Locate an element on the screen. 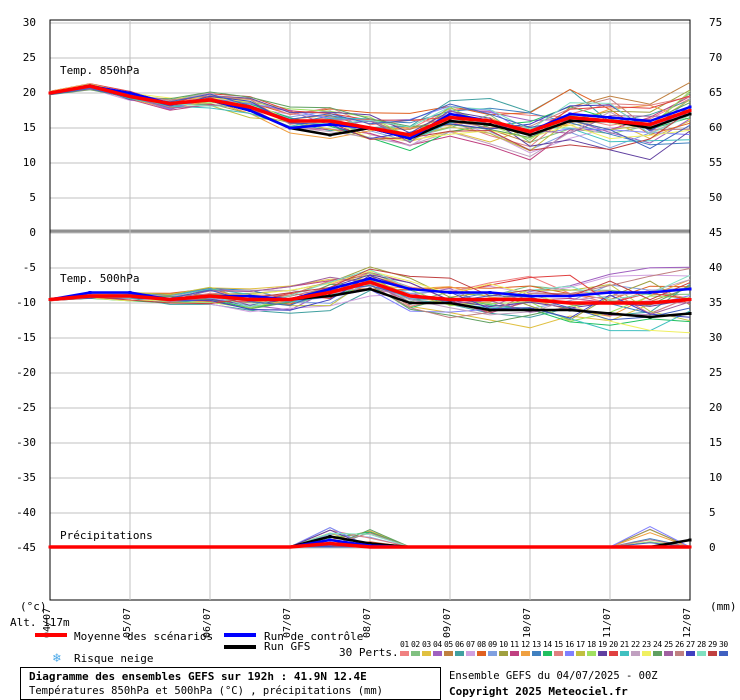 This screenshot has height=700, width=740. date-tick-label: 09/07 is located at coordinates (447, 622).